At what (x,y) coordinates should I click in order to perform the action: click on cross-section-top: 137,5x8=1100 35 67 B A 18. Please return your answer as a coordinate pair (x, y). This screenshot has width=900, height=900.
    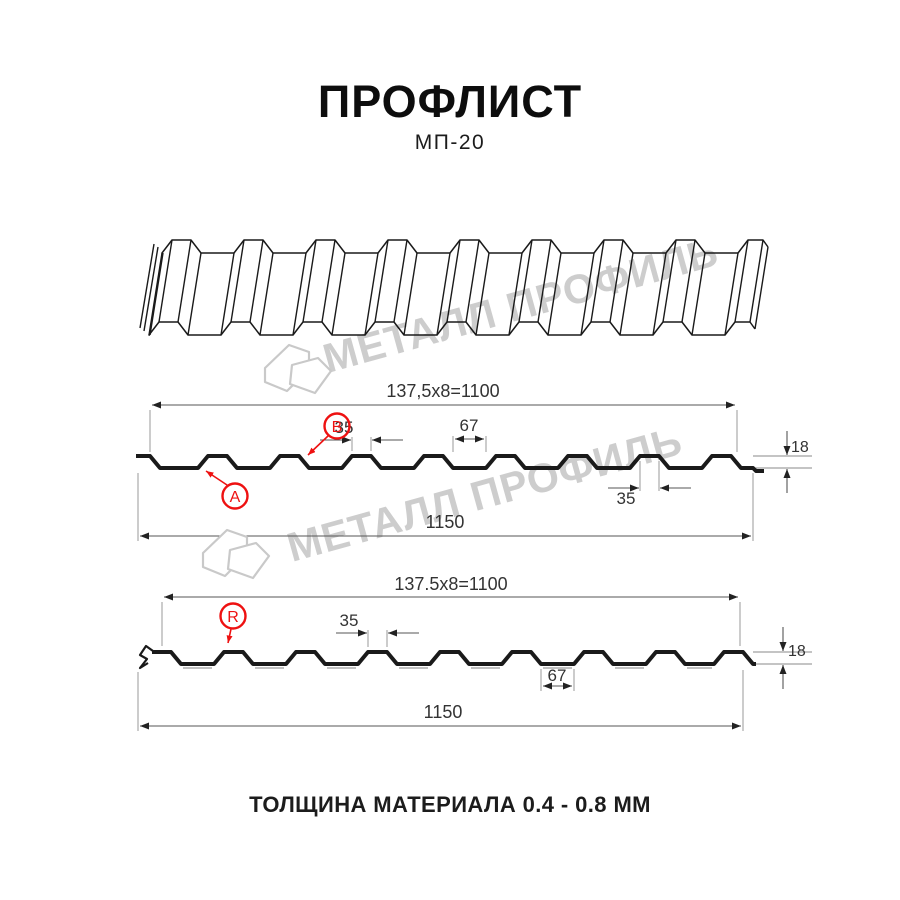
    Looking at the image, I should click on (474, 461).